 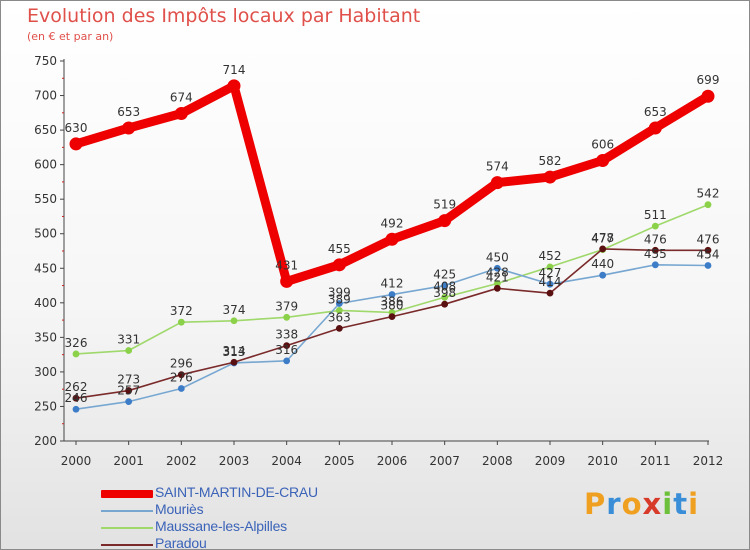 I want to click on series-2-data-label: 542, so click(x=708, y=194).